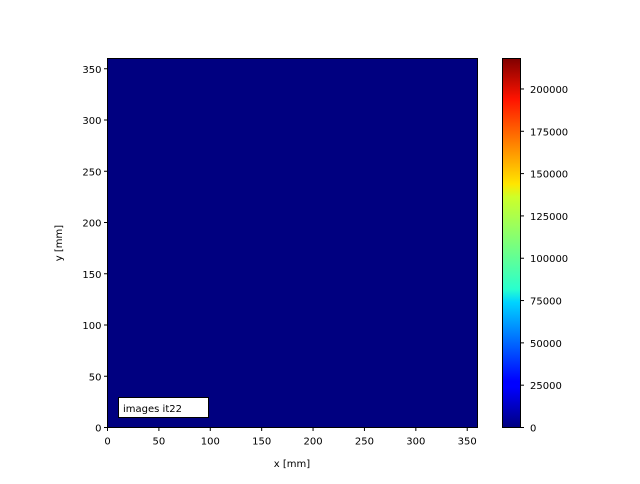  What do you see at coordinates (546, 386) in the screenshot?
I see `colorbar-tick-label: 25000` at bounding box center [546, 386].